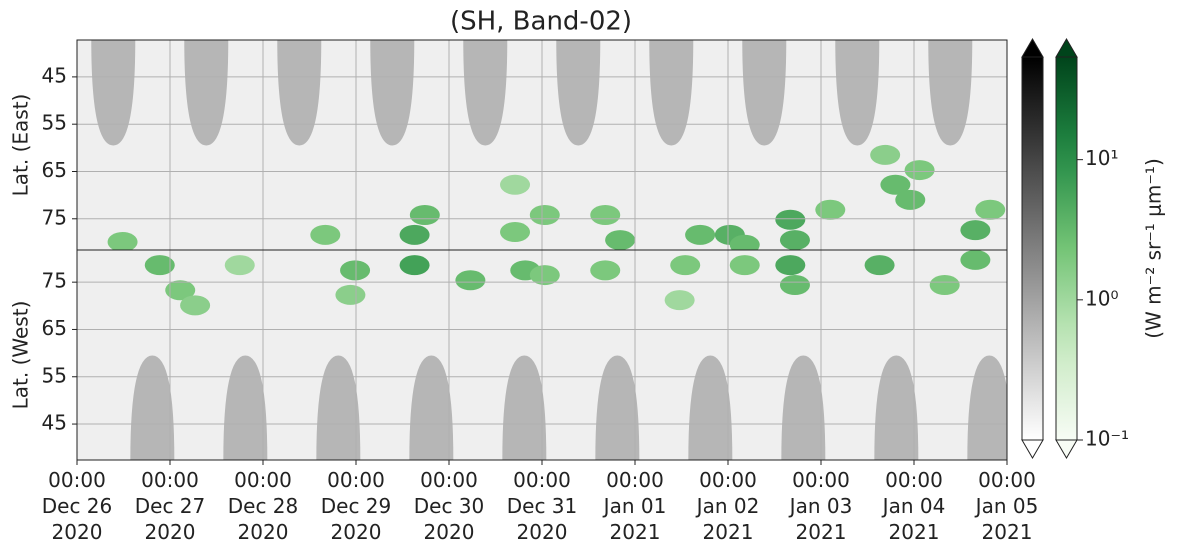 This screenshot has width=1181, height=556. What do you see at coordinates (1007, 506) in the screenshot?
I see `x-tick-label: 00:00 Jan 05 2021` at bounding box center [1007, 506].